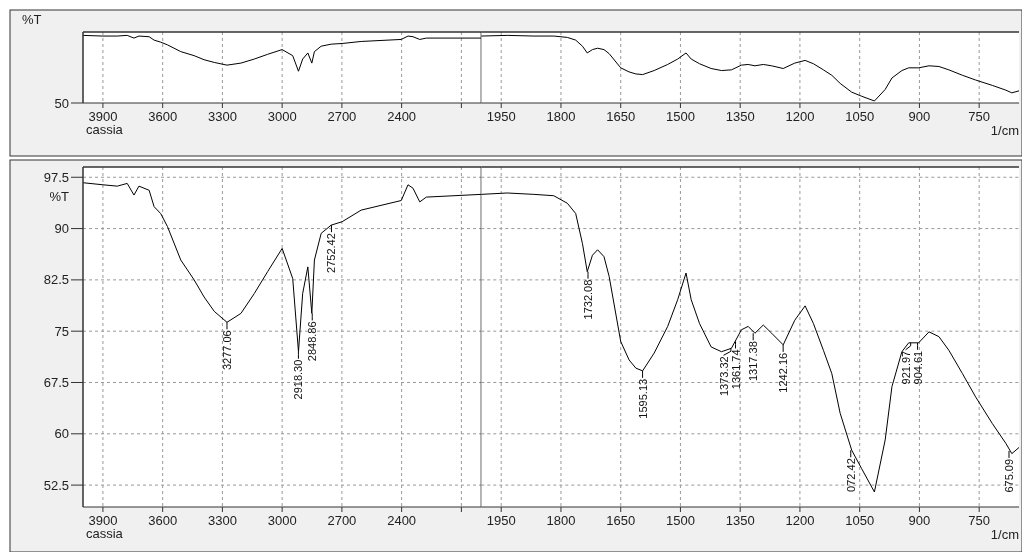 Image resolution: width=1022 pixels, height=552 pixels. Describe the element at coordinates (850, 475) in the screenshot. I see `annotation: 072.42` at that location.